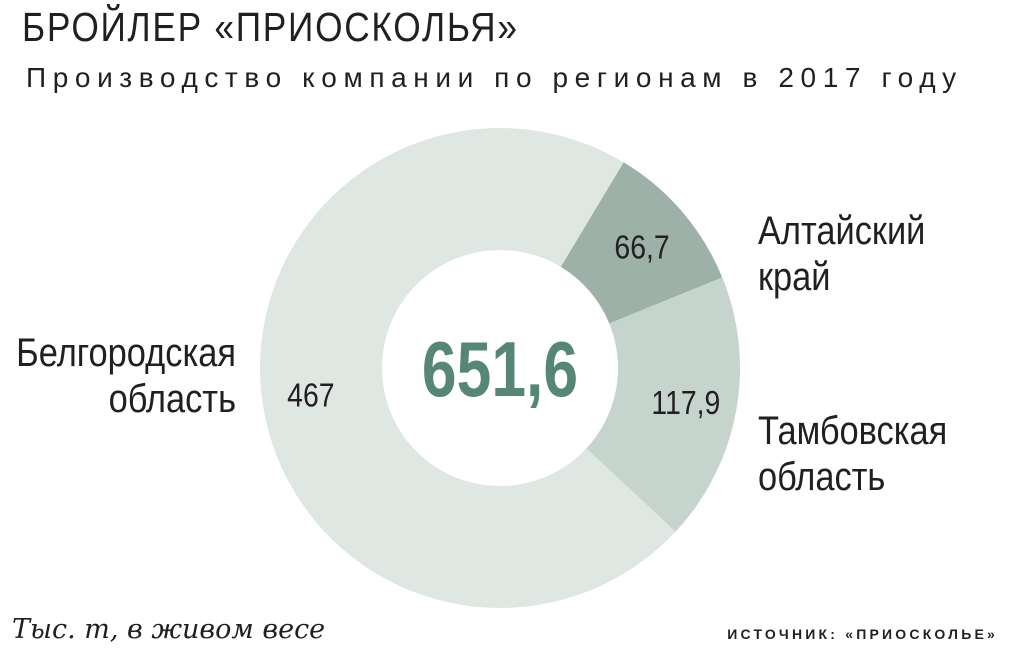 The height and width of the screenshot is (658, 1024). Describe the element at coordinates (794, 276) in the screenshot. I see `category-label-край: край` at that location.